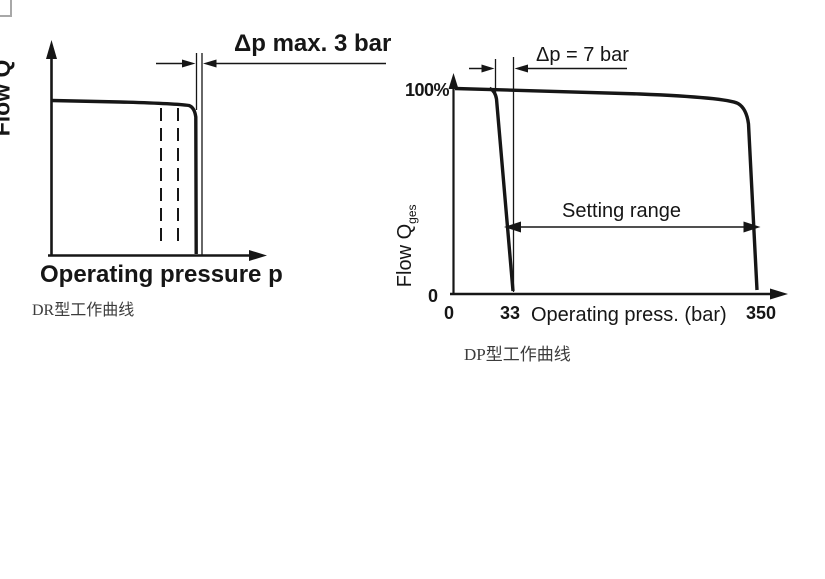  What do you see at coordinates (752, 227) in the screenshot?
I see `dp-setting-range-arrow-right-icon` at bounding box center [752, 227].